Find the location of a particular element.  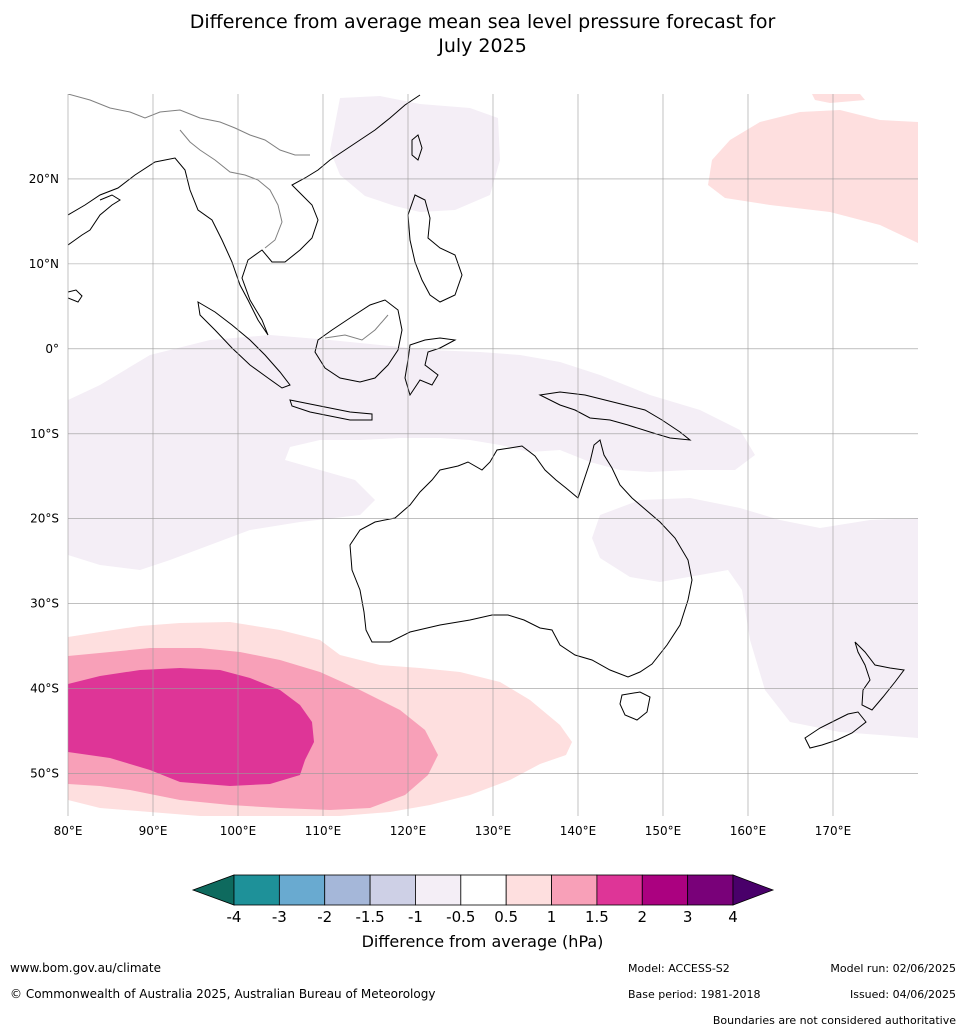

new-zealand-south-coastline is located at coordinates (835, 730).